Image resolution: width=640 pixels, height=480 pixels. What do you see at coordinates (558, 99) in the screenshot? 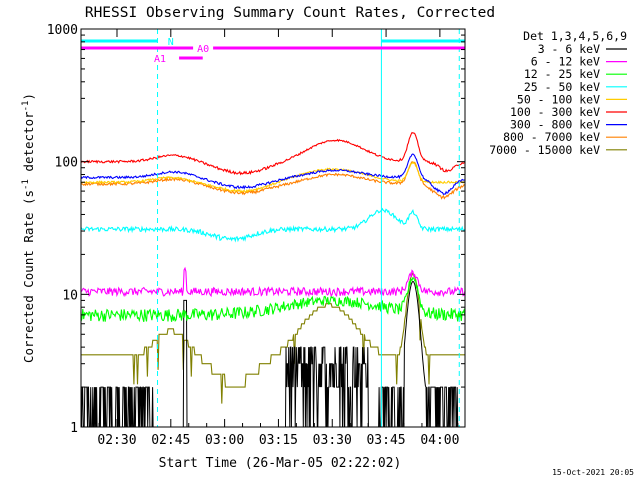
I see `legend-label-5: 50 - 100 keV` at bounding box center [558, 99].